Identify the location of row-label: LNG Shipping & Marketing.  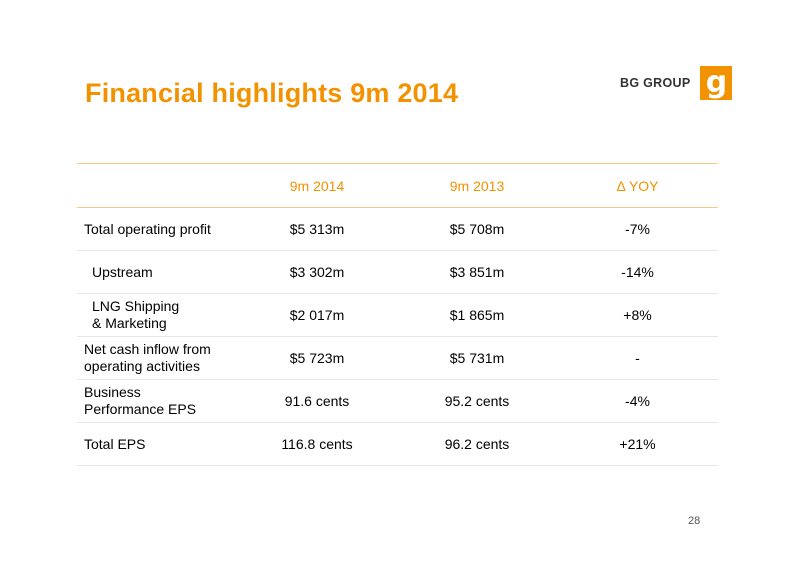
(157, 315).